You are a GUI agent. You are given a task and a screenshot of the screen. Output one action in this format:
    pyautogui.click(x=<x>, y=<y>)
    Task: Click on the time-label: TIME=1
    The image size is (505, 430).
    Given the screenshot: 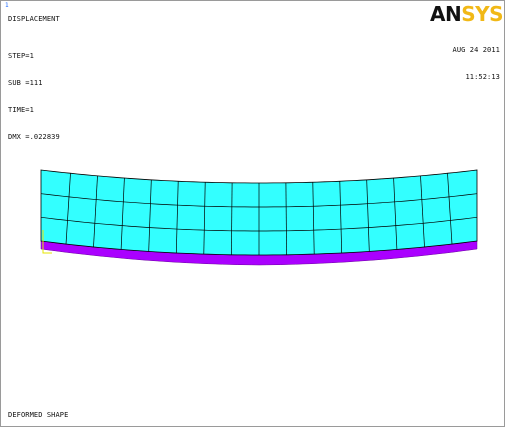 What is the action you would take?
    pyautogui.click(x=21, y=110)
    